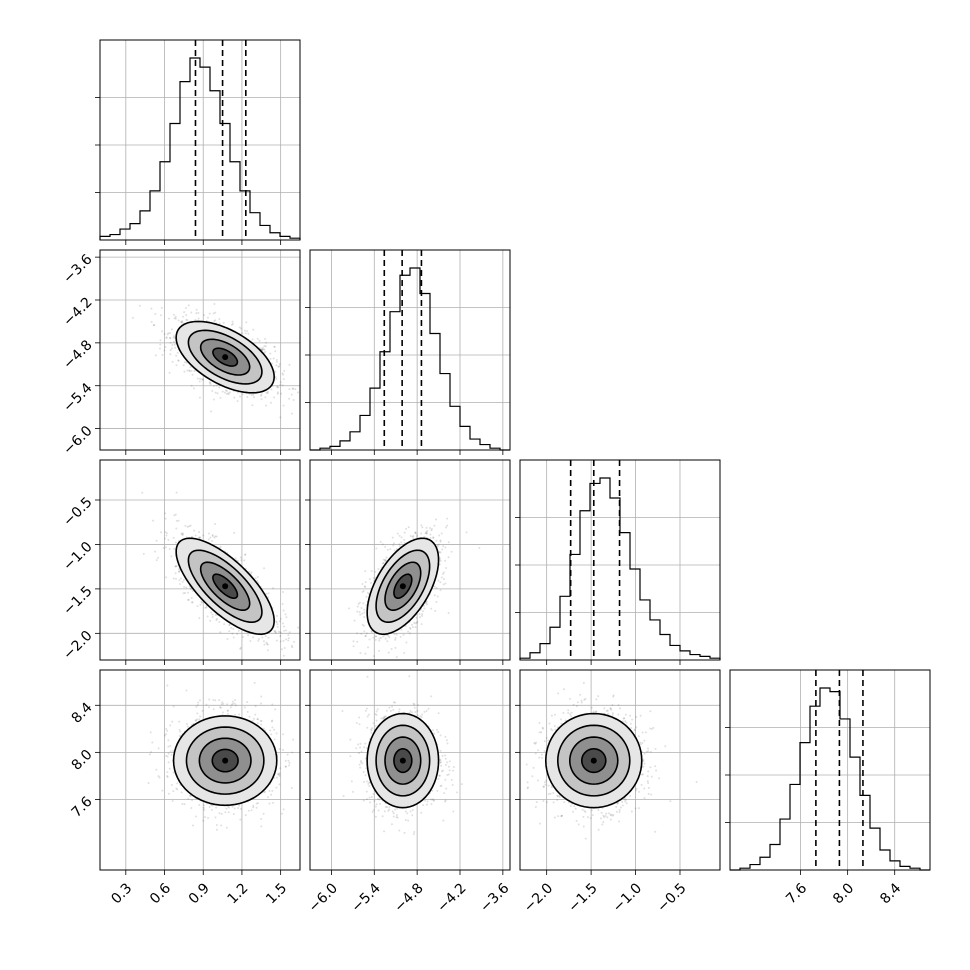  I want to click on density-peak, so click(225, 357).